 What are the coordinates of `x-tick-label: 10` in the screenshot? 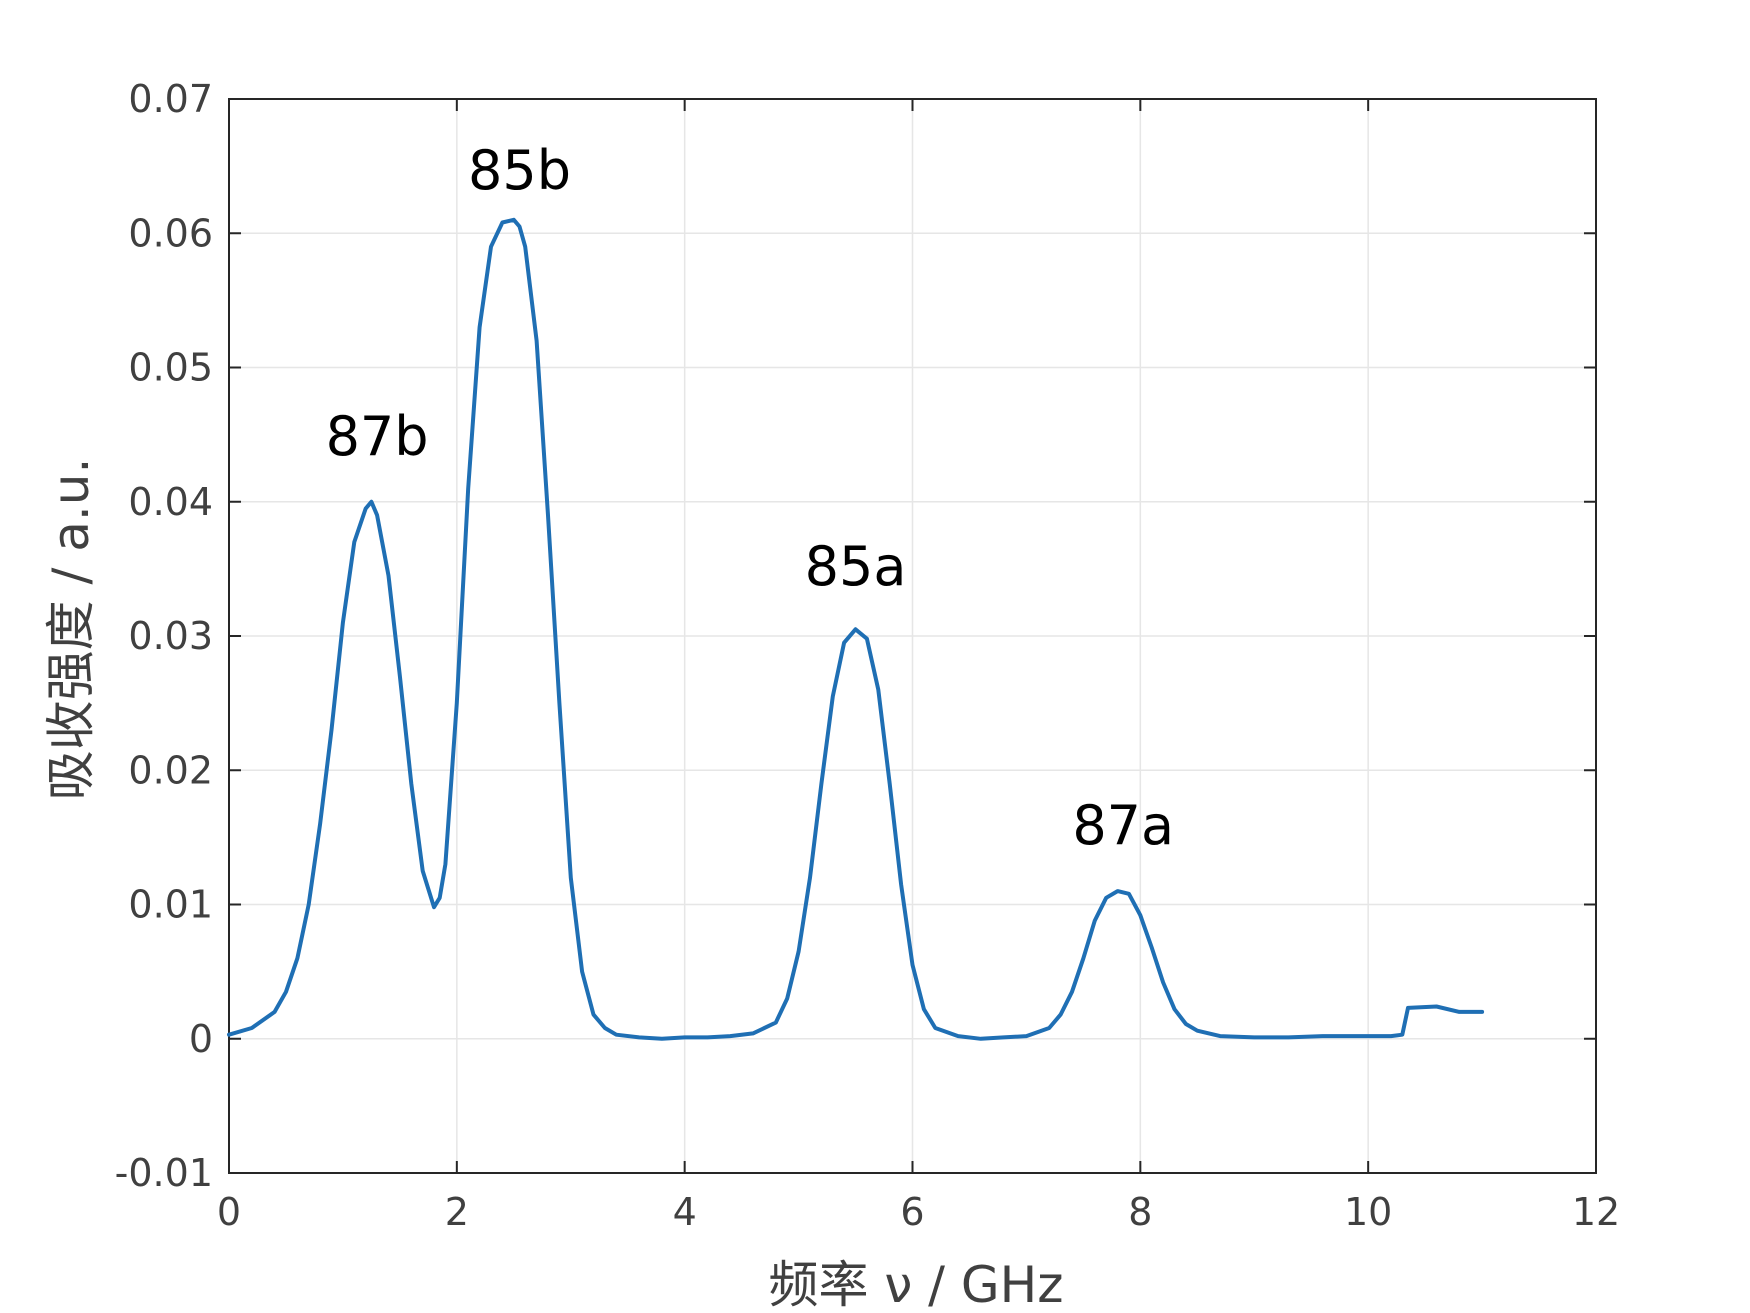 It's located at (1368, 1212).